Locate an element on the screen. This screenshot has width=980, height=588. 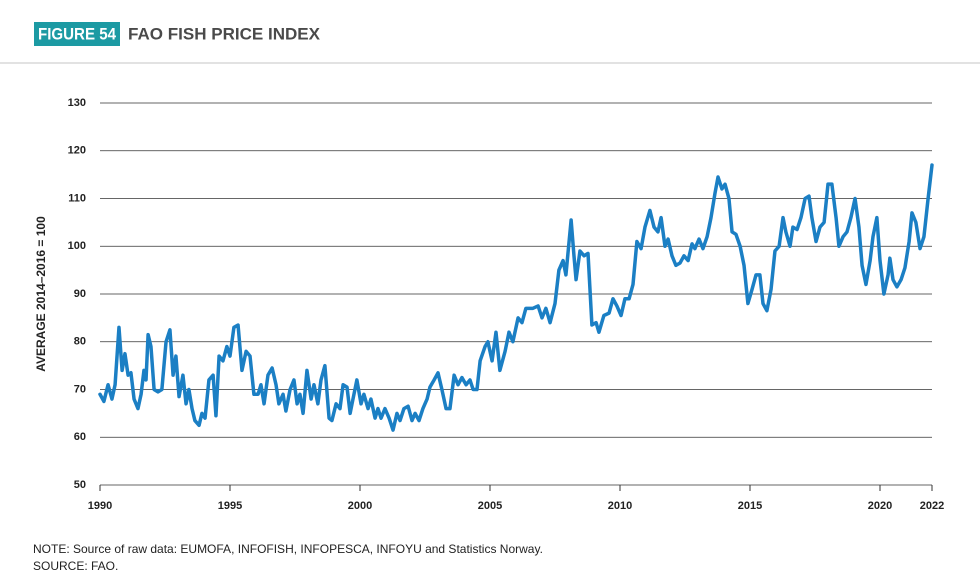
x-tick-label: 2015 is located at coordinates (750, 506).